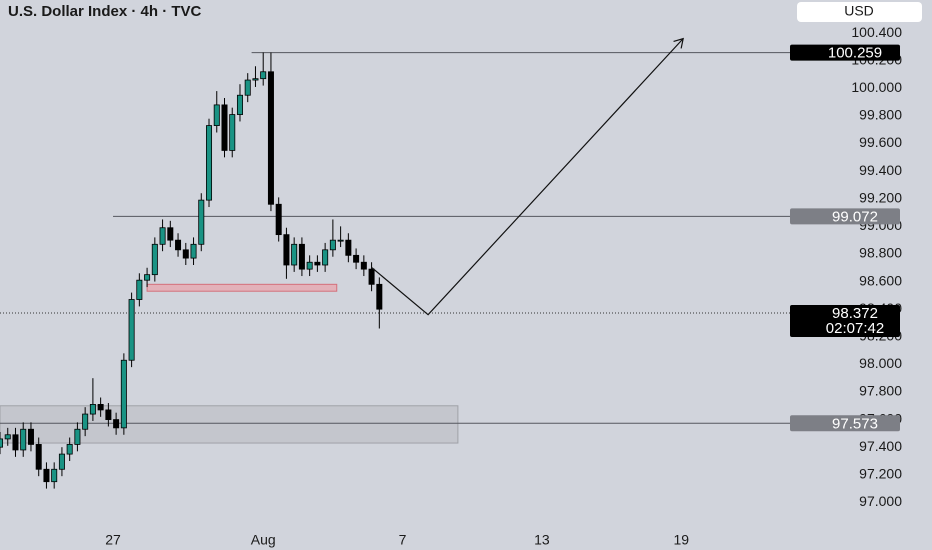  What do you see at coordinates (678, 43) in the screenshot?
I see `projection-arrowhead` at bounding box center [678, 43].